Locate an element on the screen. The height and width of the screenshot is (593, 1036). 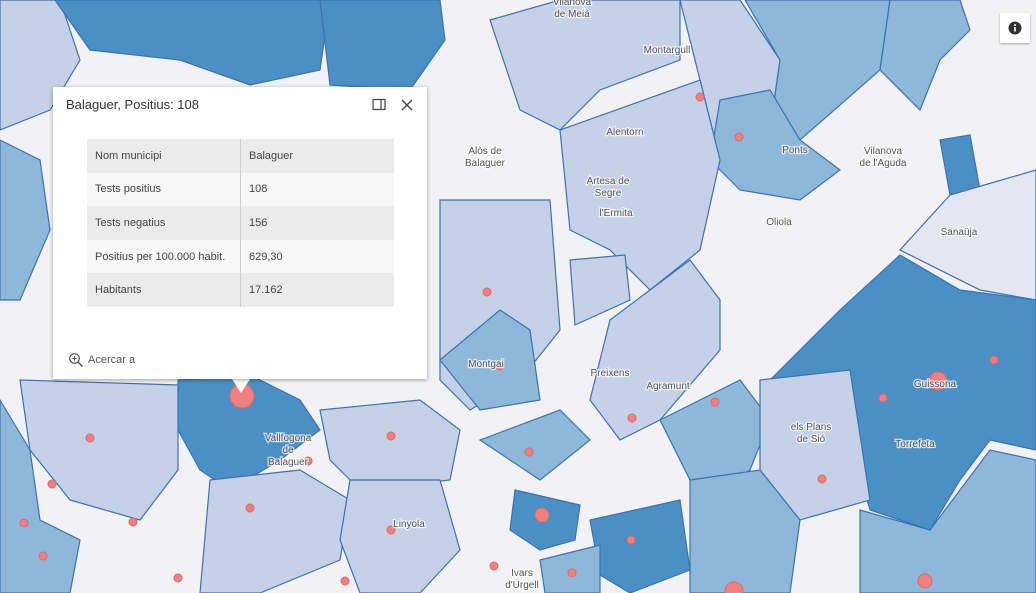
place-label: Segre is located at coordinates (608, 193).